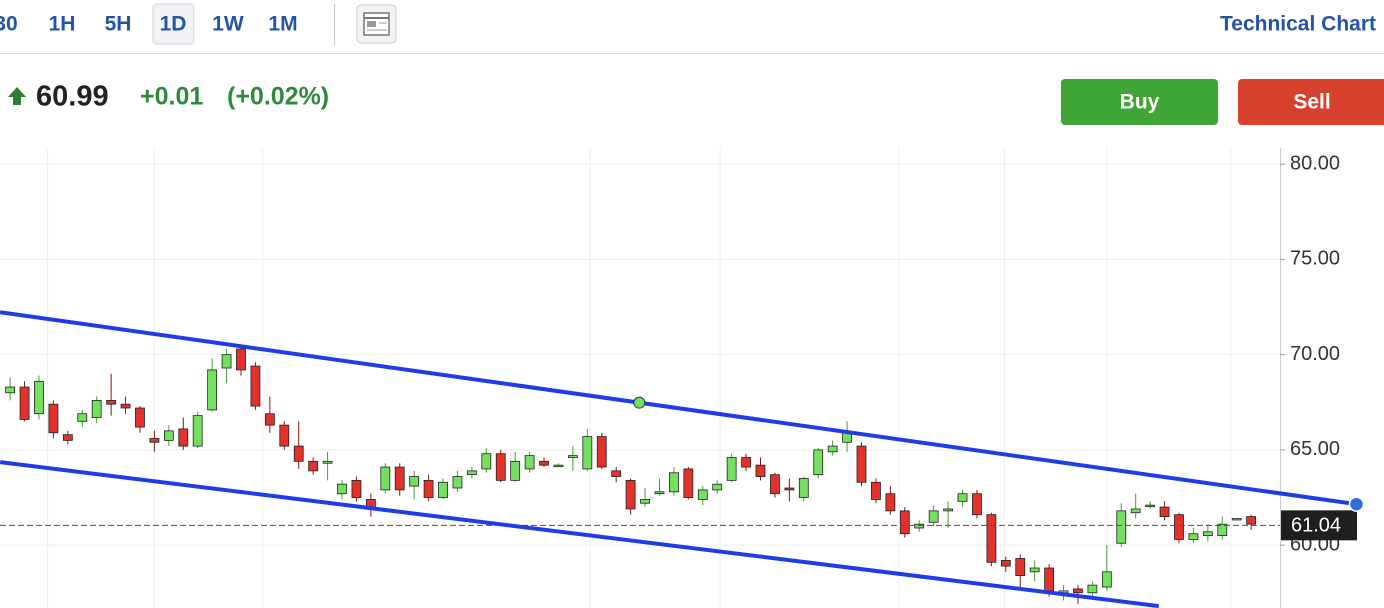 This screenshot has height=608, width=1384. I want to click on interval-button: 30, so click(9, 24).